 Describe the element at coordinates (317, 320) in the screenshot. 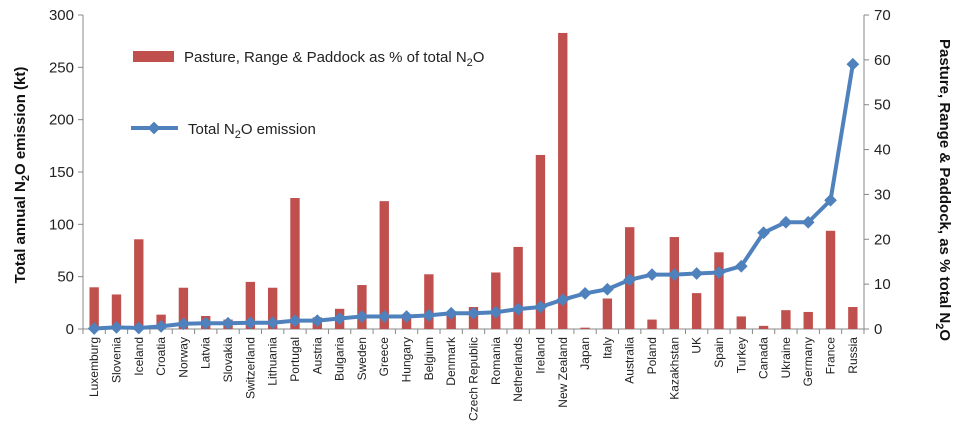

I see `point-austria` at that location.